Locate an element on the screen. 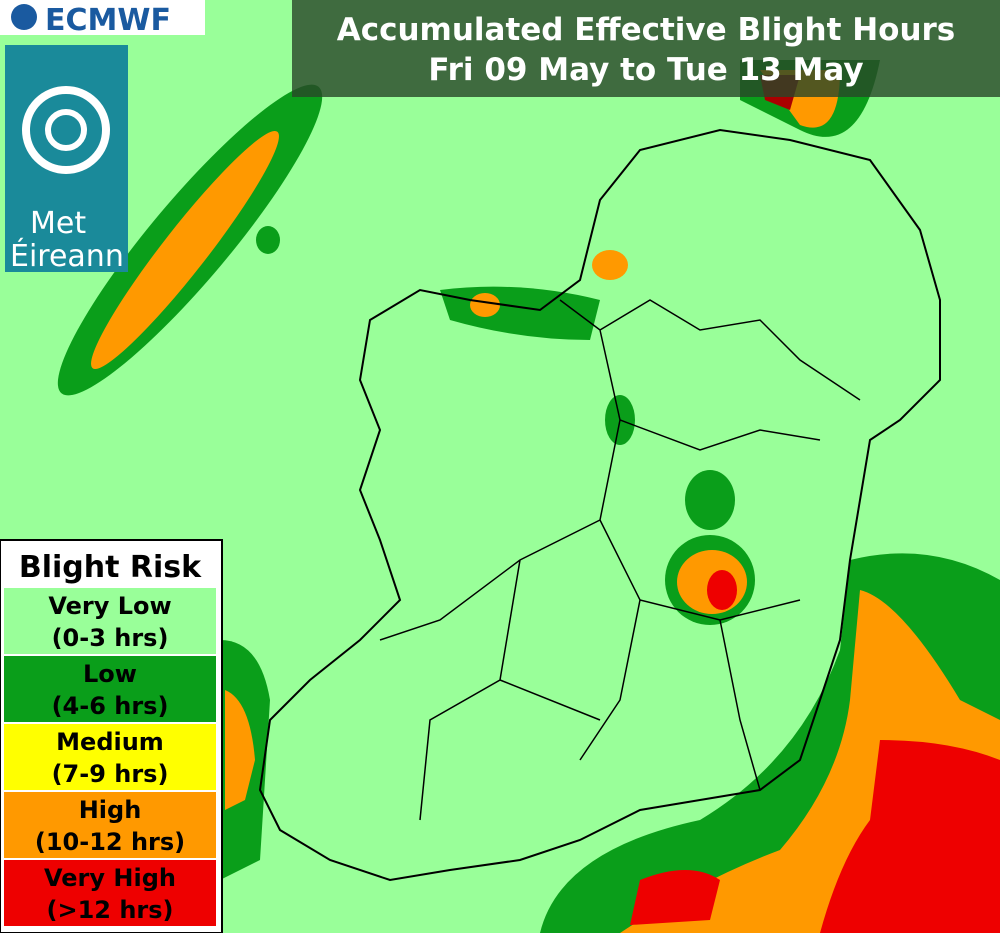  ecmwf-logo: ECMWF is located at coordinates (108, 20).